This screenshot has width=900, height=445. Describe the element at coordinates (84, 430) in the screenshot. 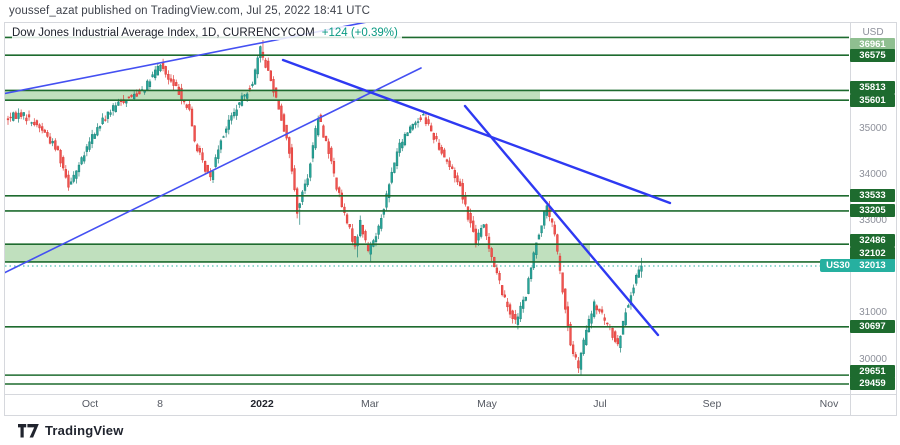

I see `tradingview-wordmark: TradingView` at that location.